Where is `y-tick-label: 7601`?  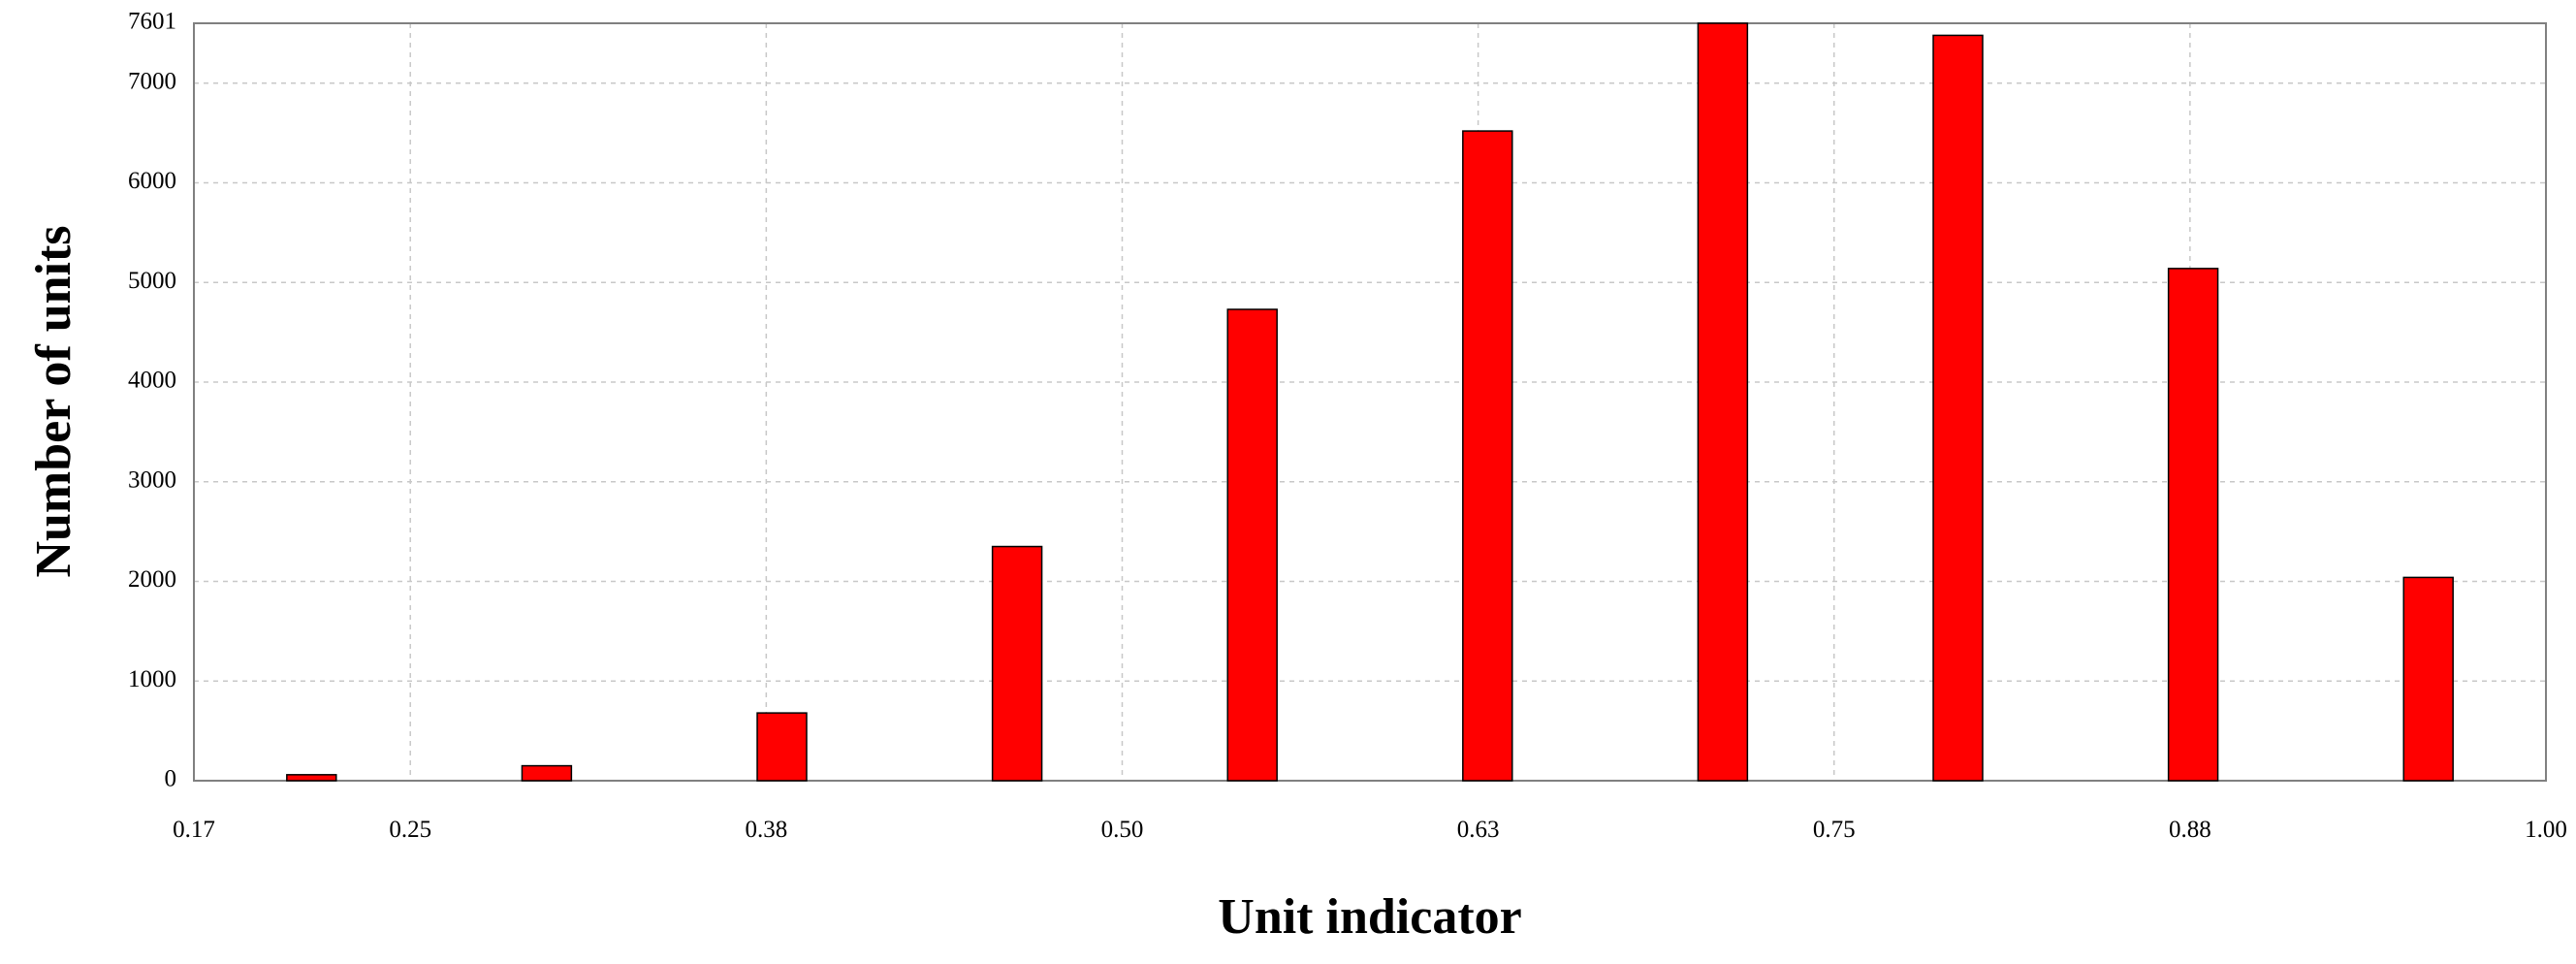
y-tick-label: 7601 is located at coordinates (152, 22).